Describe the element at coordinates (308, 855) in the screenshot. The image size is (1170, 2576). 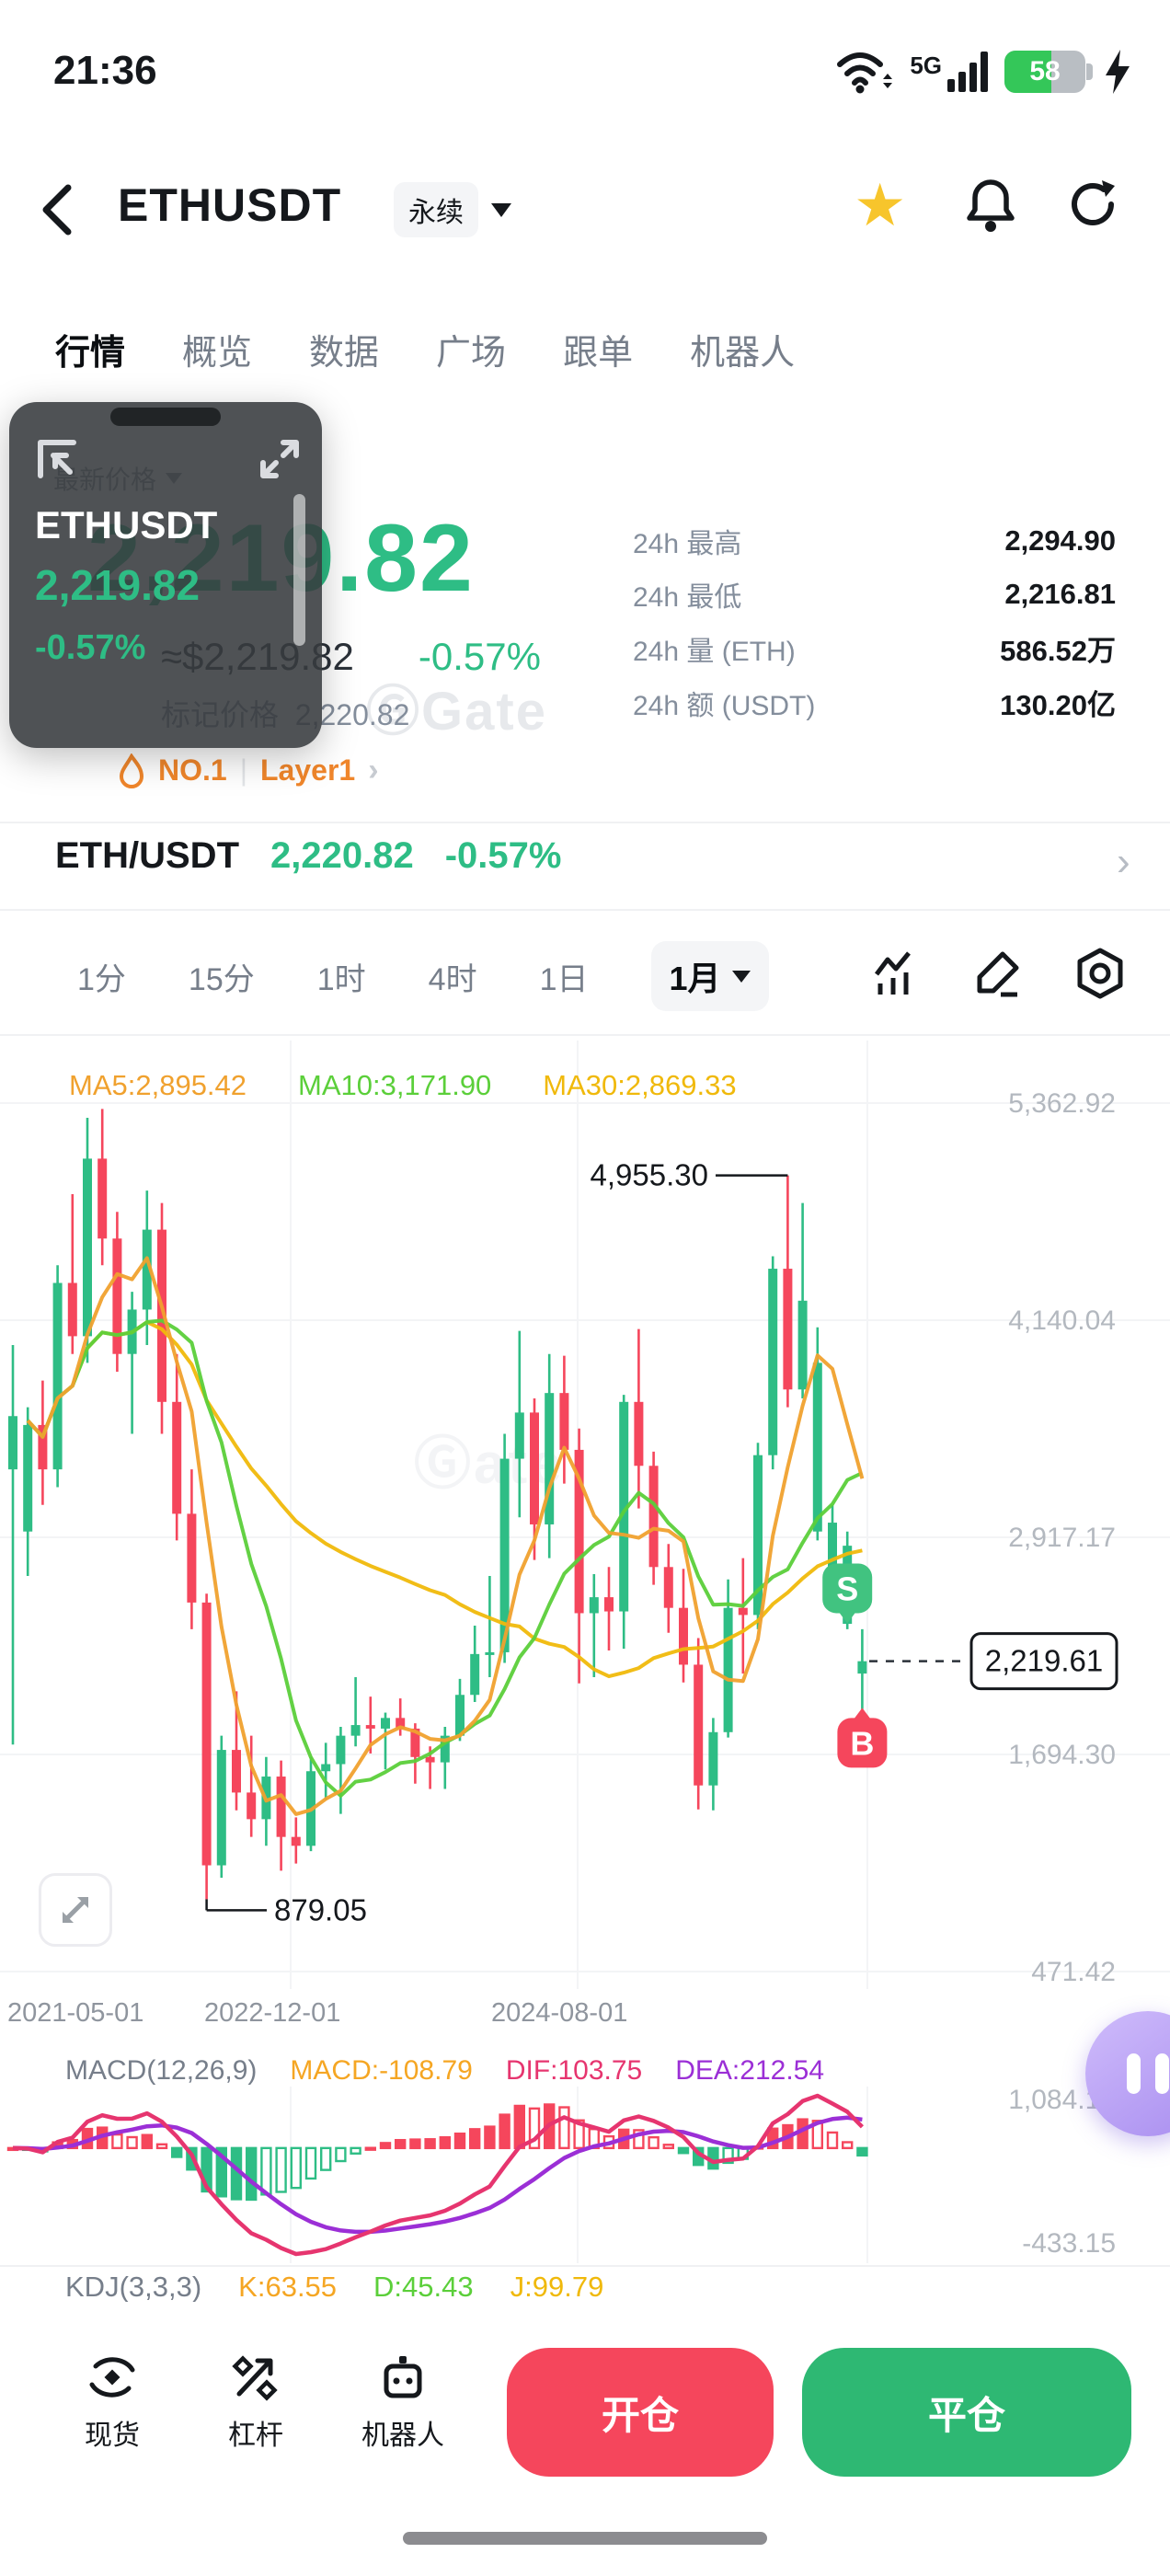
I see `spot-pair-row: ETH/USDT 2,220.82 -0.57%` at that location.